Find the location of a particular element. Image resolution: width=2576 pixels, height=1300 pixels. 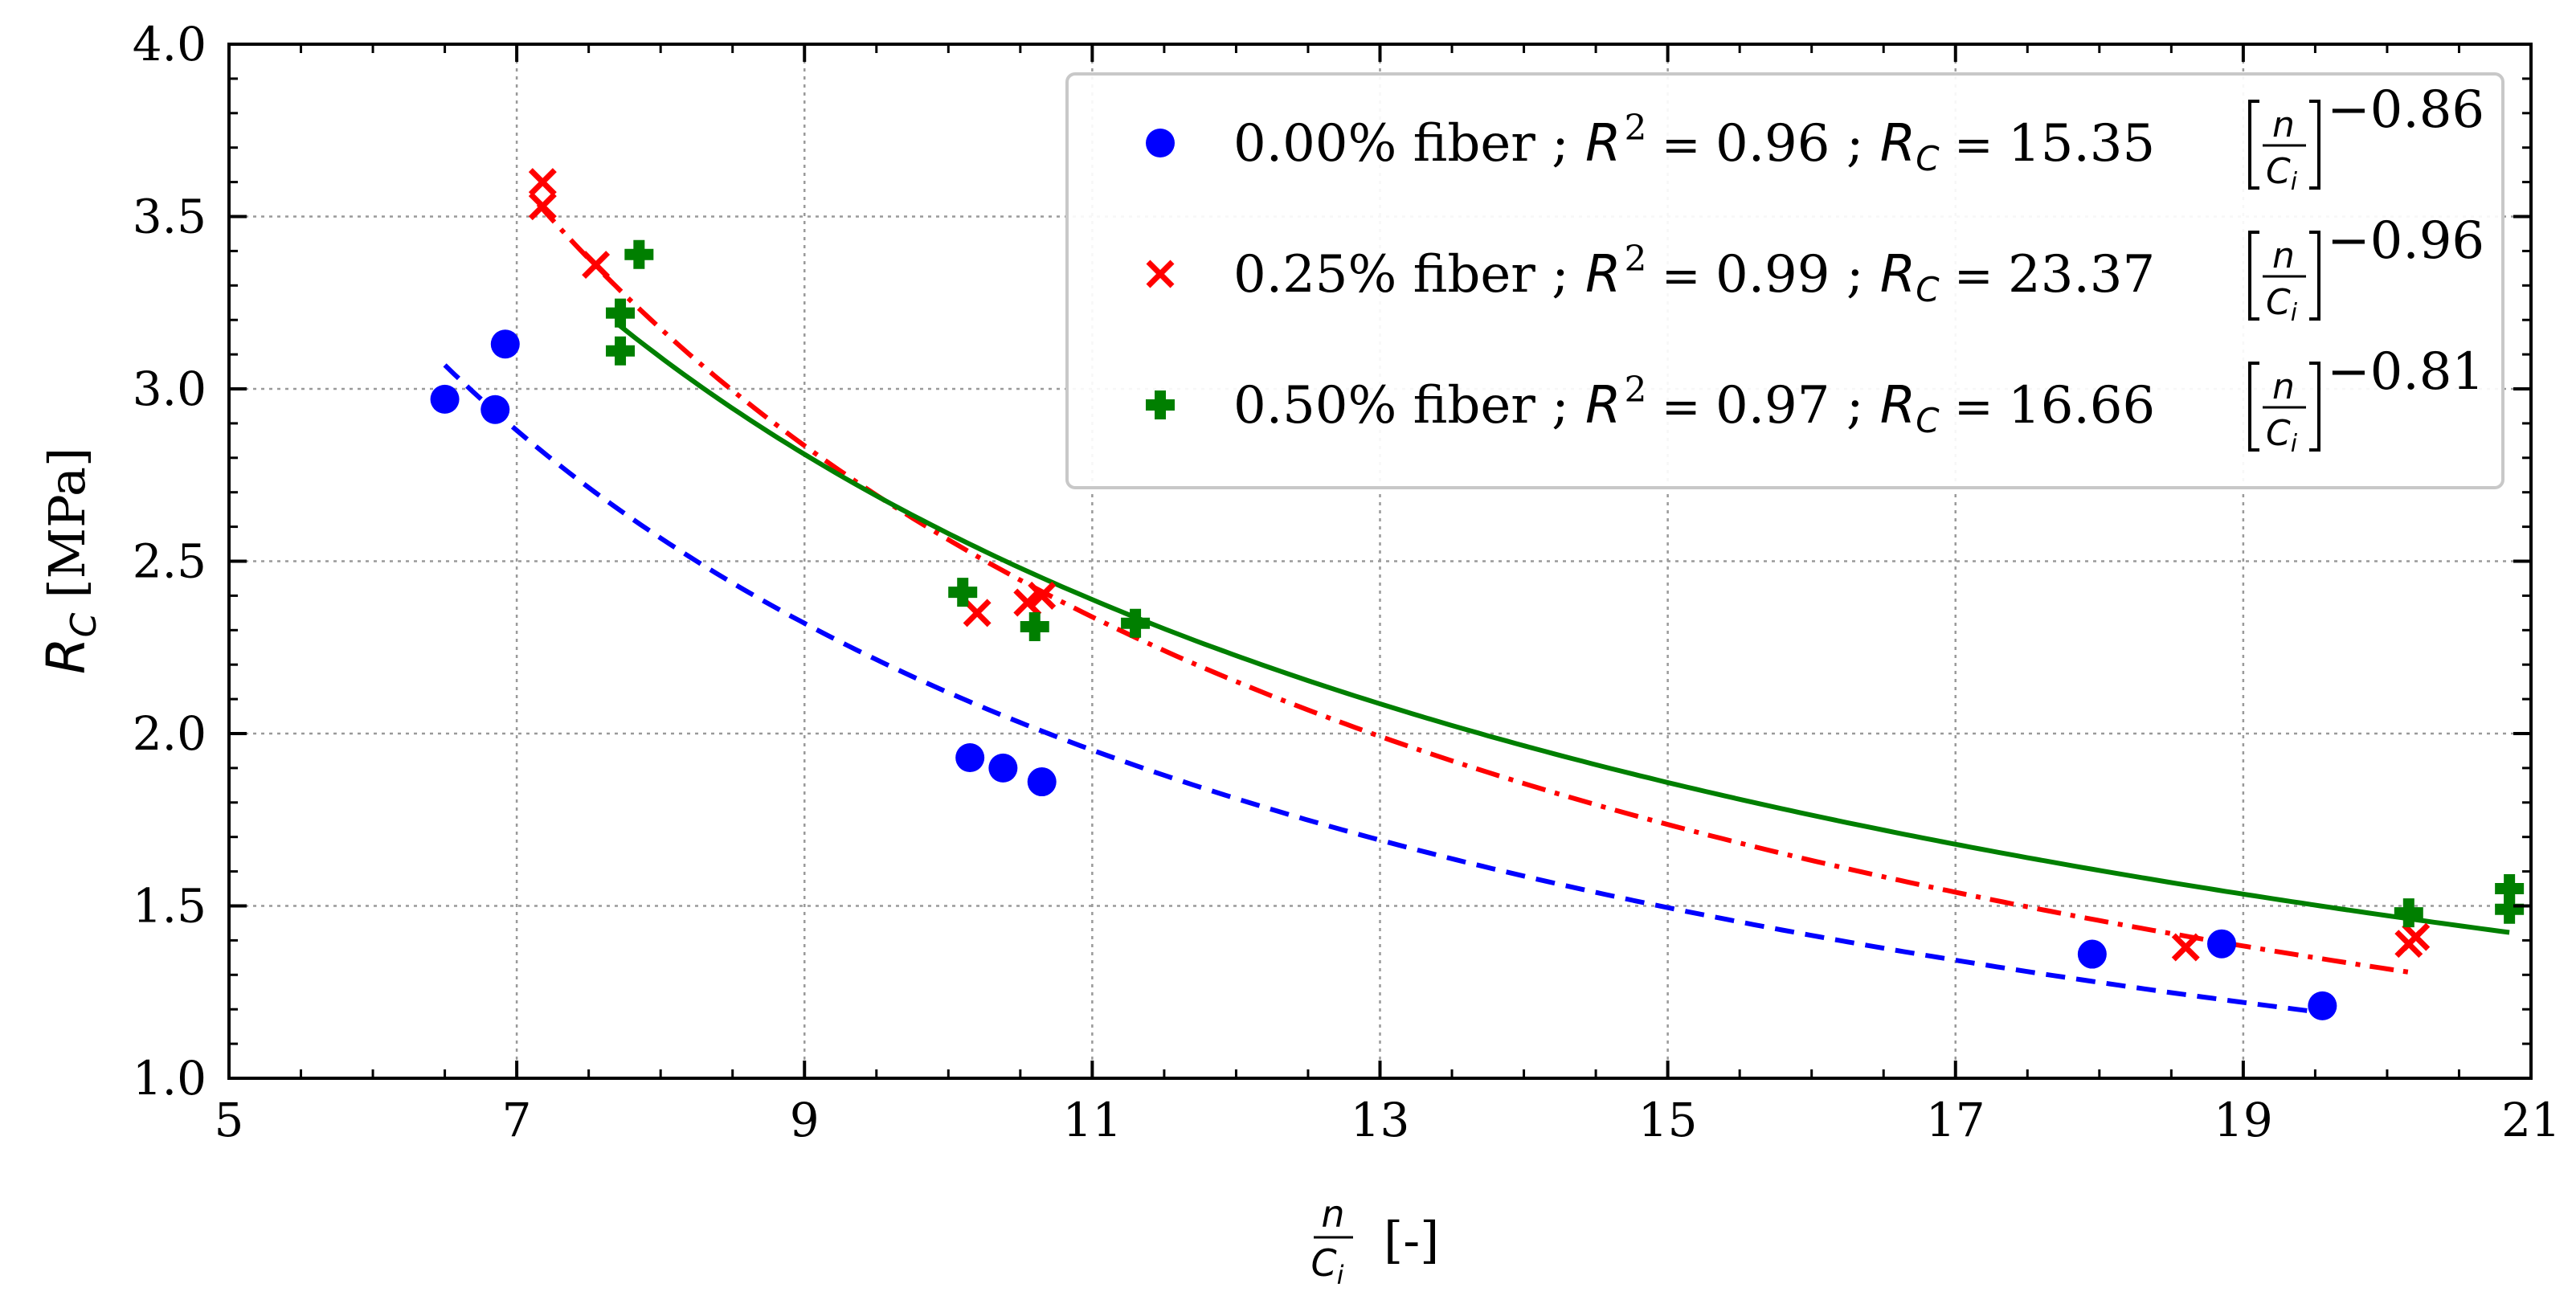

x-axis-denominator: C is located at coordinates (1323, 1263).